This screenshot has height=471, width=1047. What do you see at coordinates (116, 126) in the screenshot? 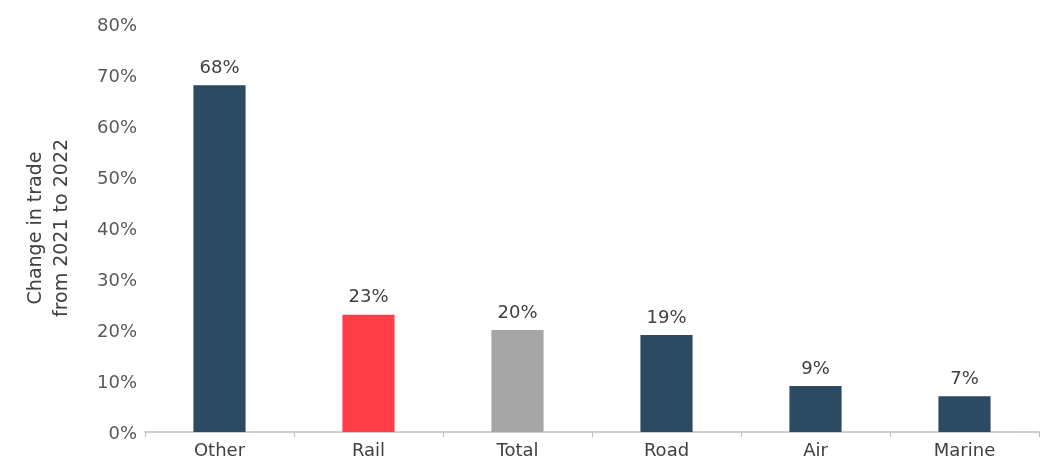
I see `y-tick-label: 60%` at bounding box center [116, 126].